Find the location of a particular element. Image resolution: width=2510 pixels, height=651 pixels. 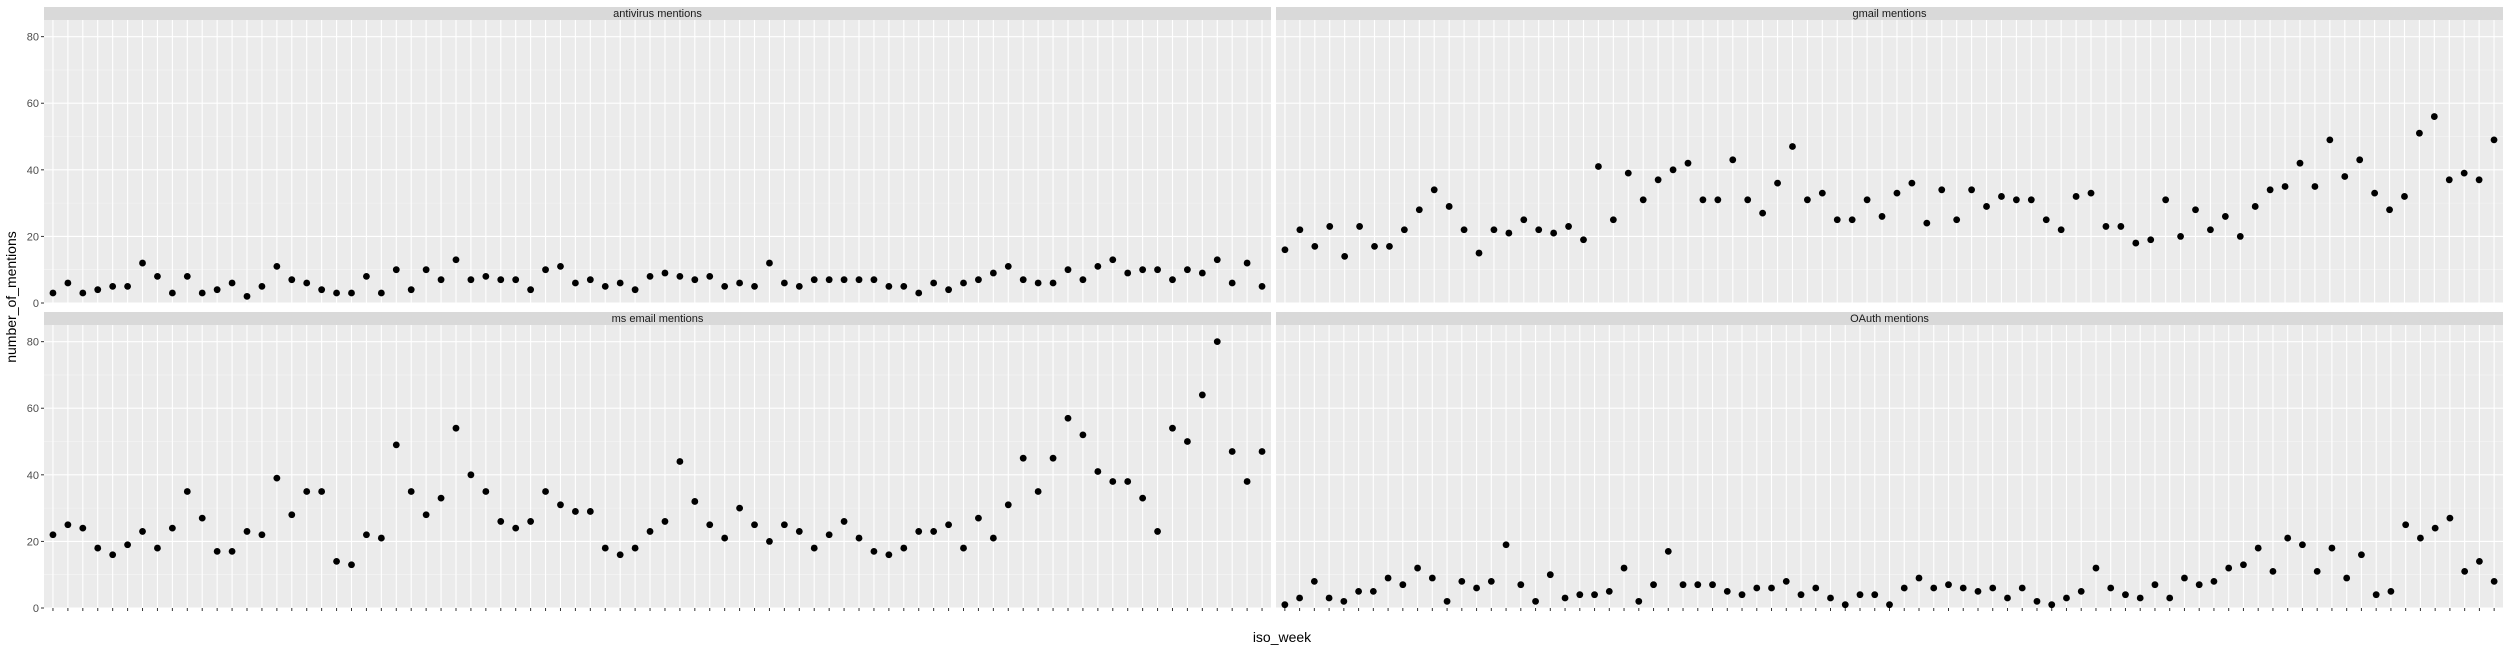

y-tick-label: 60 is located at coordinates (33, 104).